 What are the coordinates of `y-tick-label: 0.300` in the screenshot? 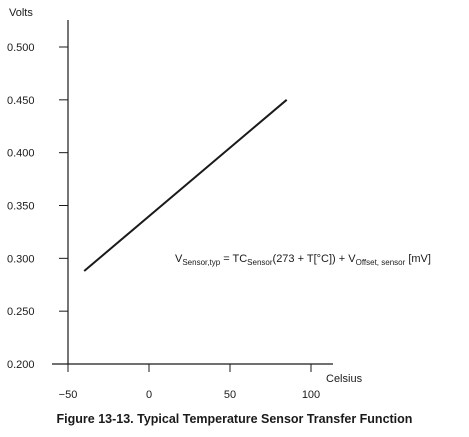 It's located at (21, 259).